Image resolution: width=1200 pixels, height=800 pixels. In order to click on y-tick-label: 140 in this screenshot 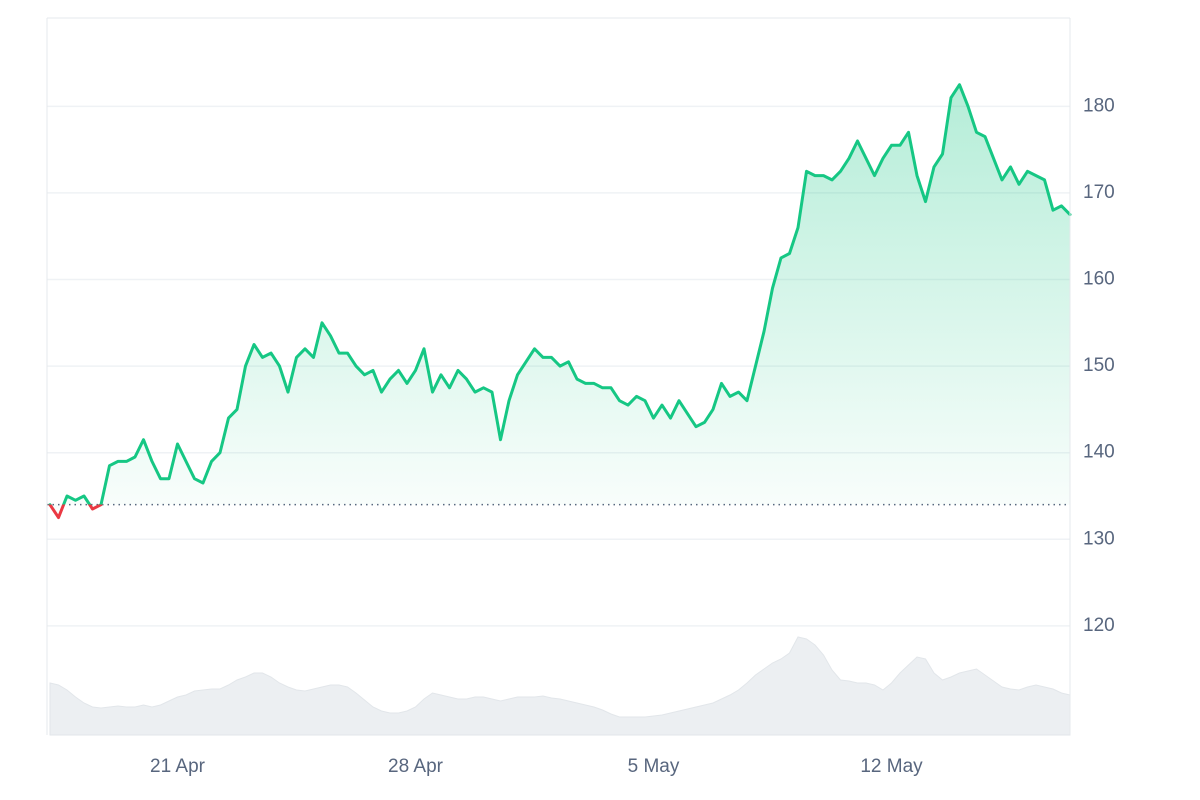, I will do `click(1099, 452)`.